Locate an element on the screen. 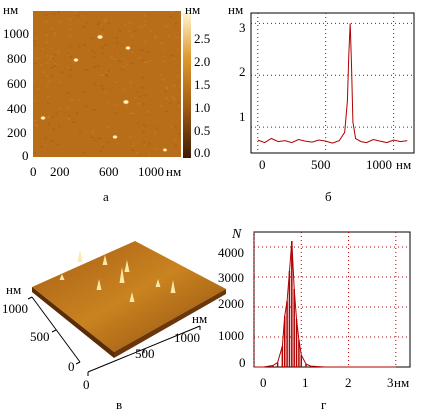  surface-right-unit: нм is located at coordinates (200, 318).